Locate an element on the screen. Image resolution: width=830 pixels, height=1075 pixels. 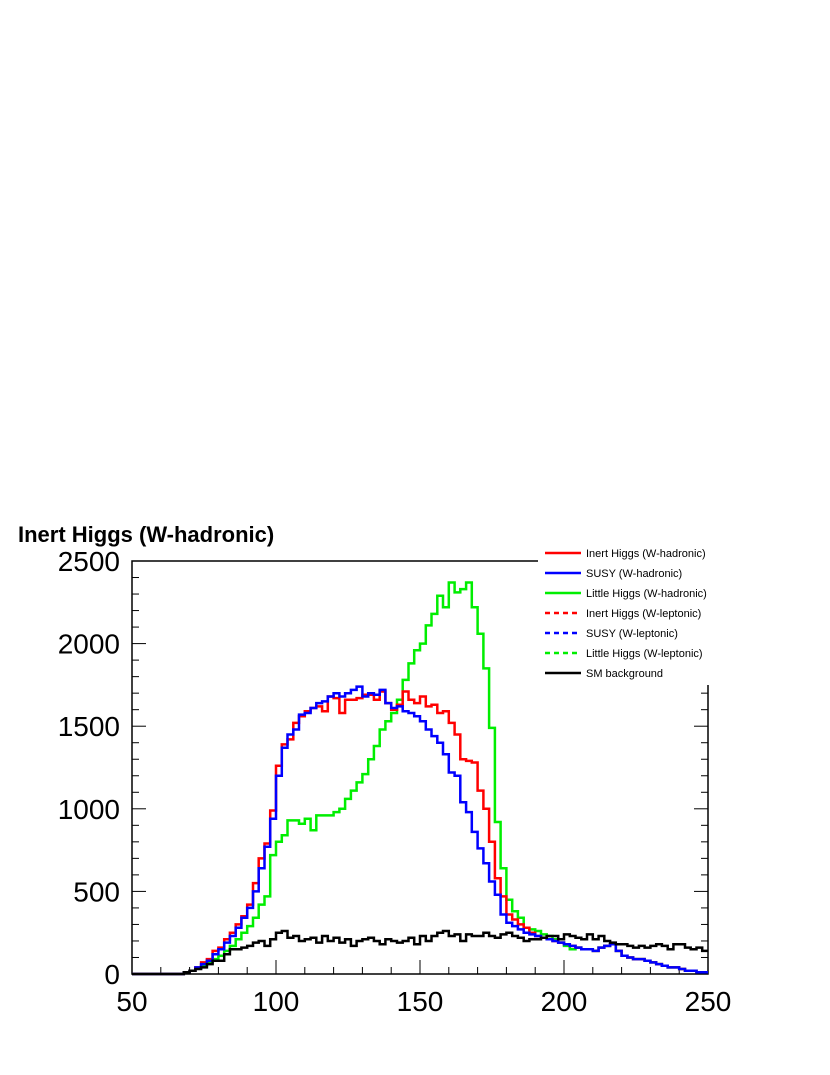
x-tick-label: 100 is located at coordinates (276, 1001).